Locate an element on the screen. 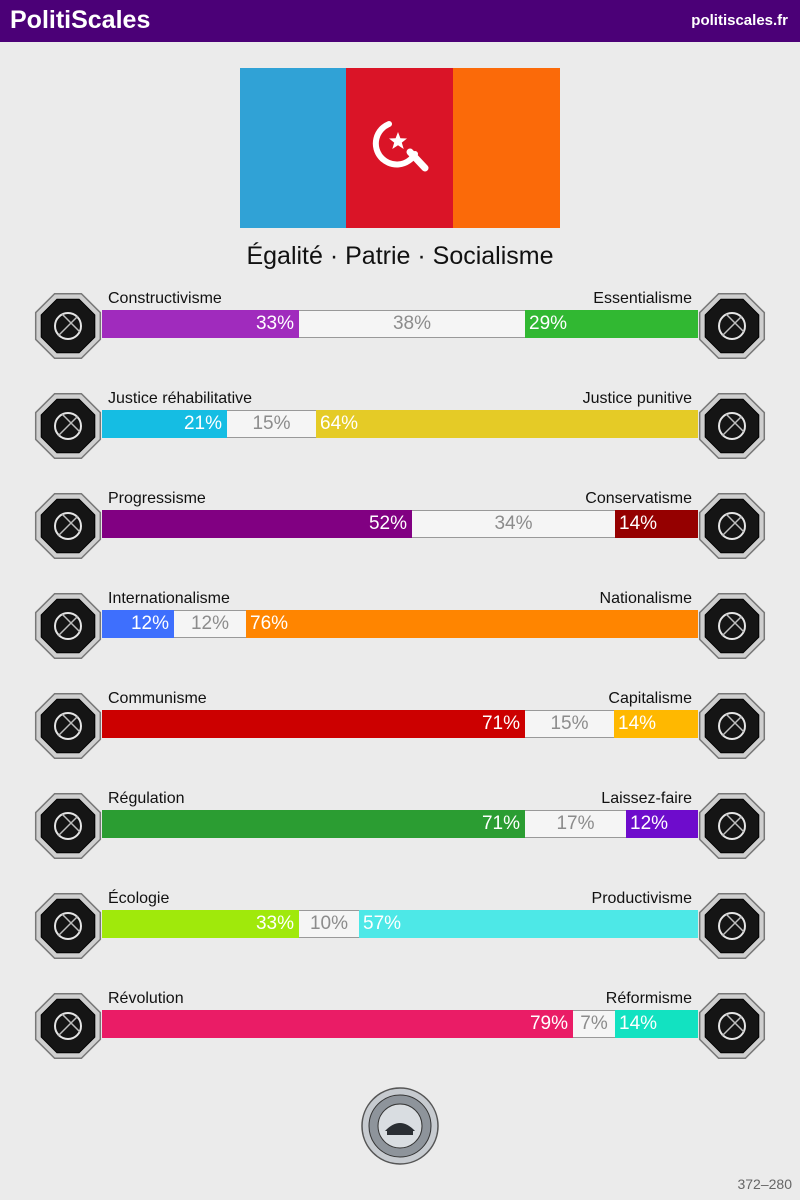 The width and height of the screenshot is (800, 1200). axis-row: Constructivisme Essentialisme 33% 38% 29% is located at coordinates (400, 330).